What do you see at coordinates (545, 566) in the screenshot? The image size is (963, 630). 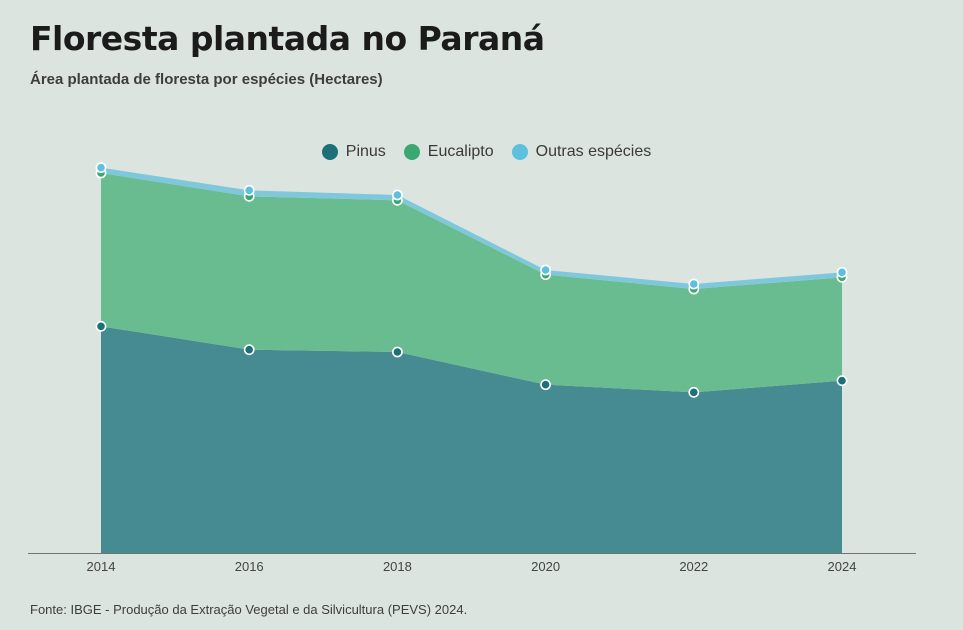 I see `x-tick-label-2020: 2020` at bounding box center [545, 566].